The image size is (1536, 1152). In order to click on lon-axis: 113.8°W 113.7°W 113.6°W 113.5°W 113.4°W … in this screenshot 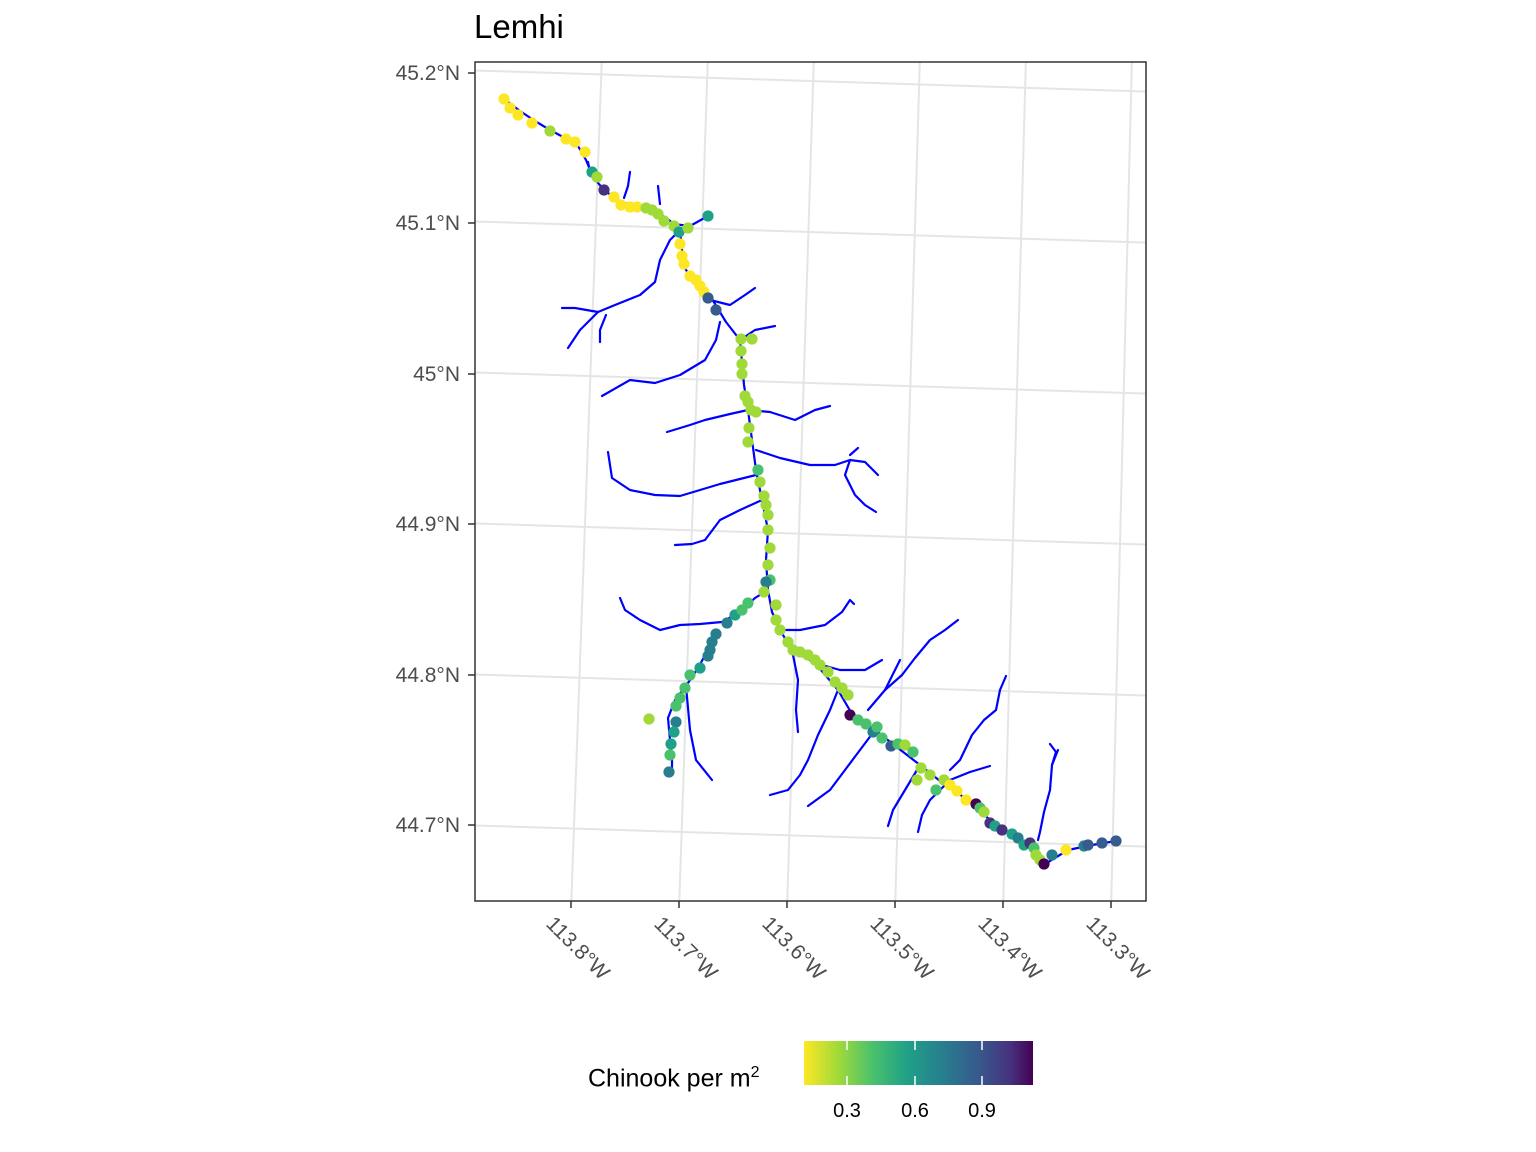, I will do `click(847, 943)`.